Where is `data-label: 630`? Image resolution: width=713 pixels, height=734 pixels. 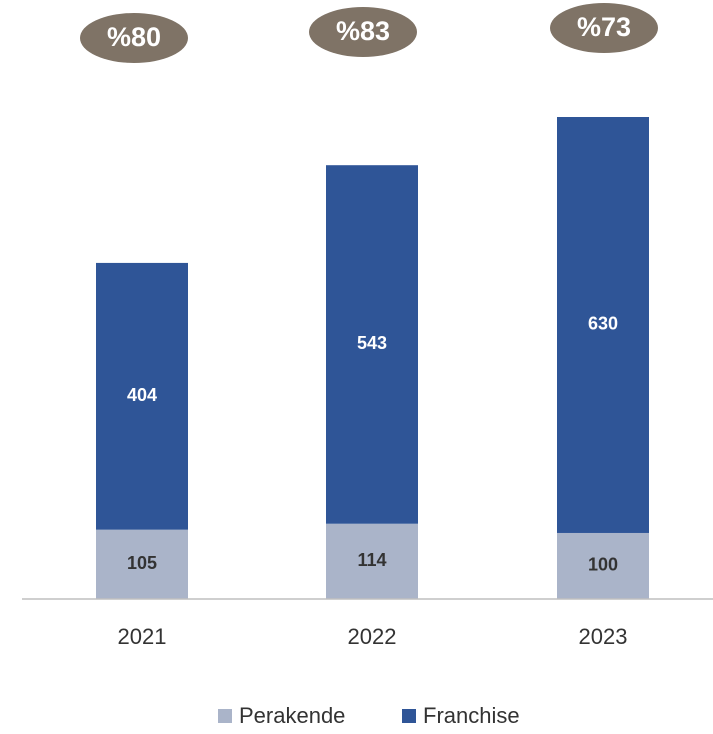 data-label: 630 is located at coordinates (603, 324).